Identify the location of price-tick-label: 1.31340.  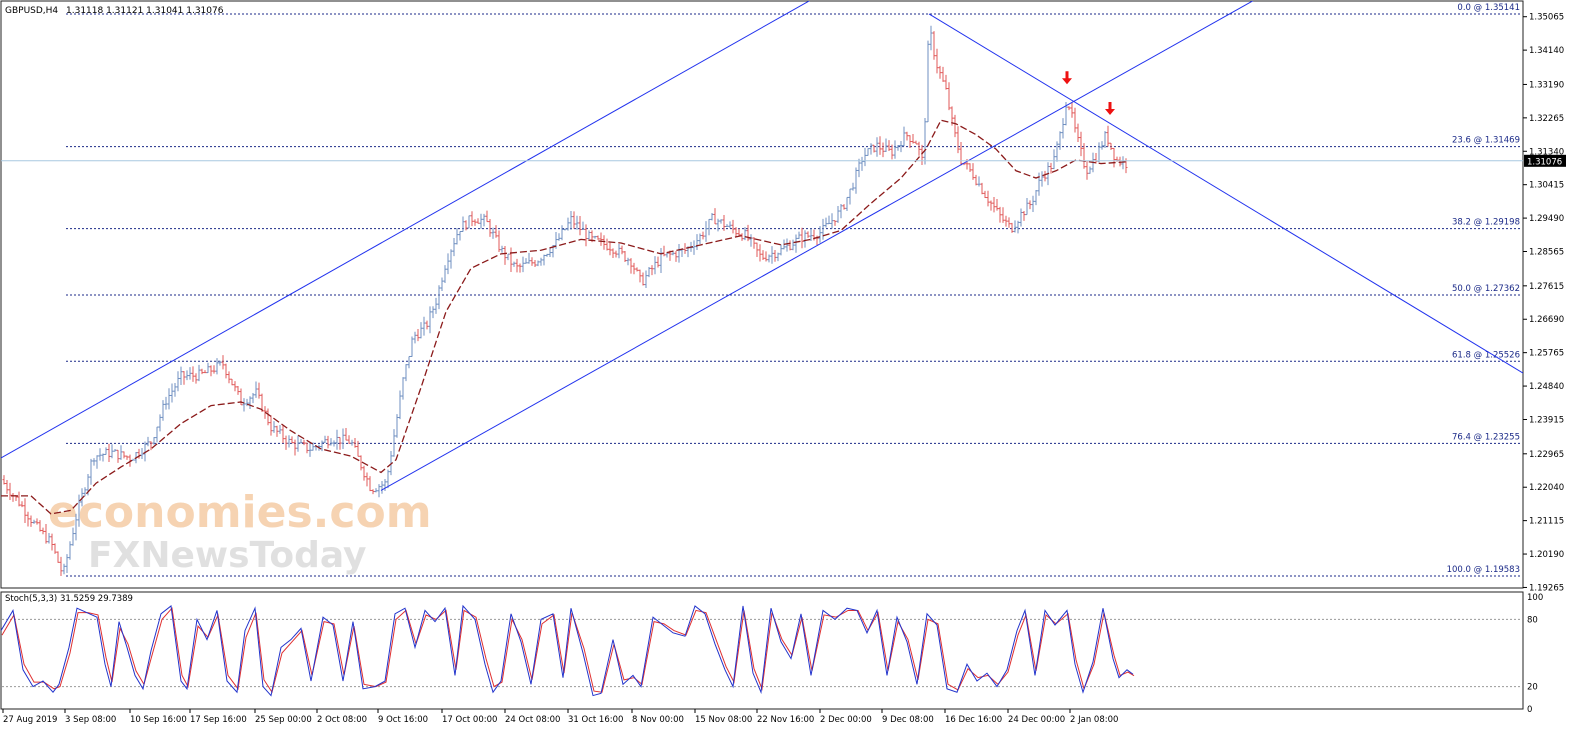
(1546, 152).